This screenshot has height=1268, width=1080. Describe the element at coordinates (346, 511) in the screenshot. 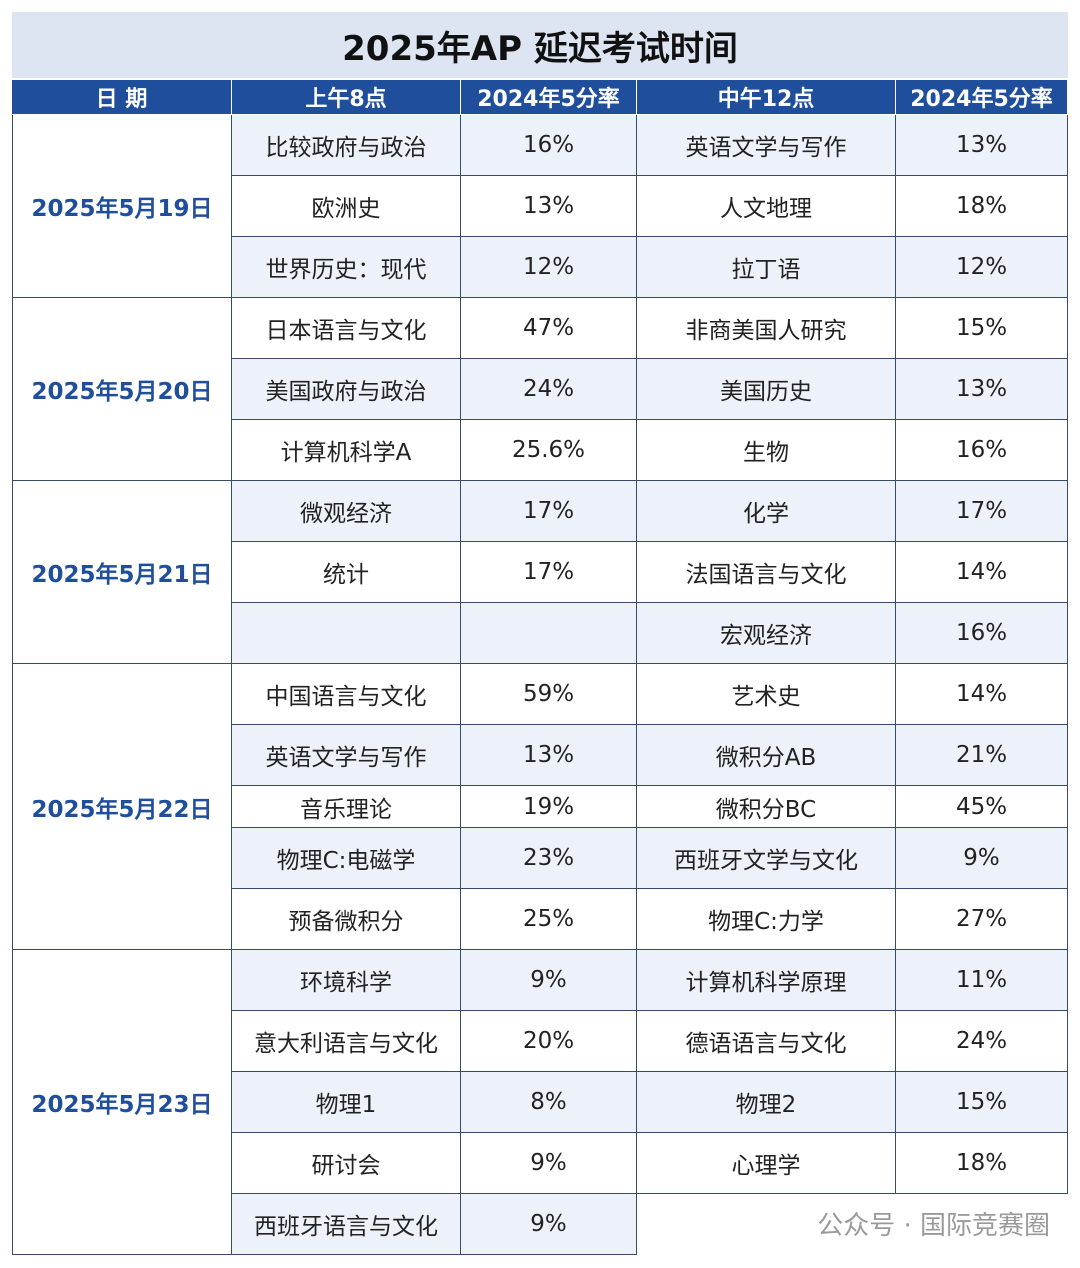

I see `subject-cell: 微观经济` at that location.